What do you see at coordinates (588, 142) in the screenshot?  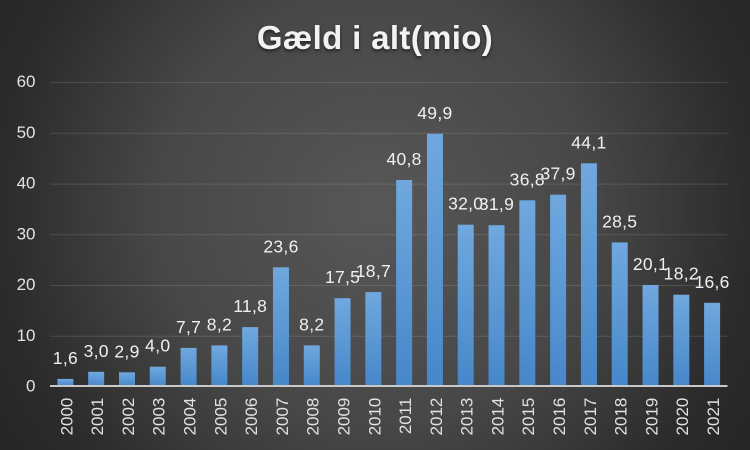 I see `svg-text: 44,1` at bounding box center [588, 142].